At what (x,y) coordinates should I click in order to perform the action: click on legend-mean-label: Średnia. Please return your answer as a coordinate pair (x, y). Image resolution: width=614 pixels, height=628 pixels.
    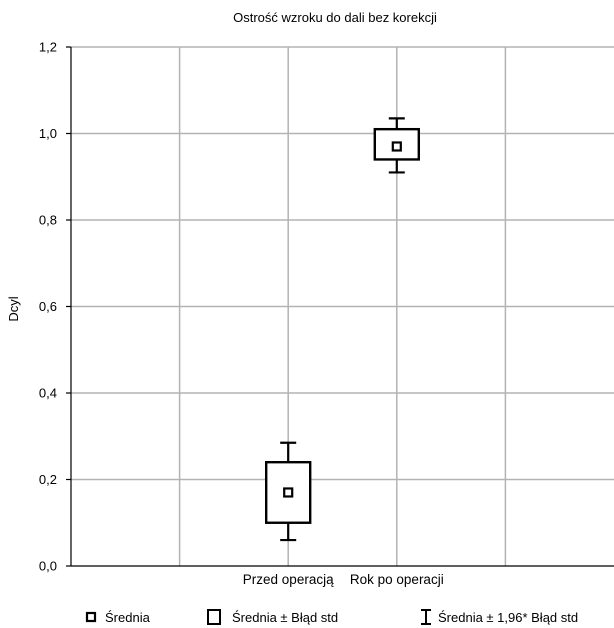
    Looking at the image, I should click on (128, 617).